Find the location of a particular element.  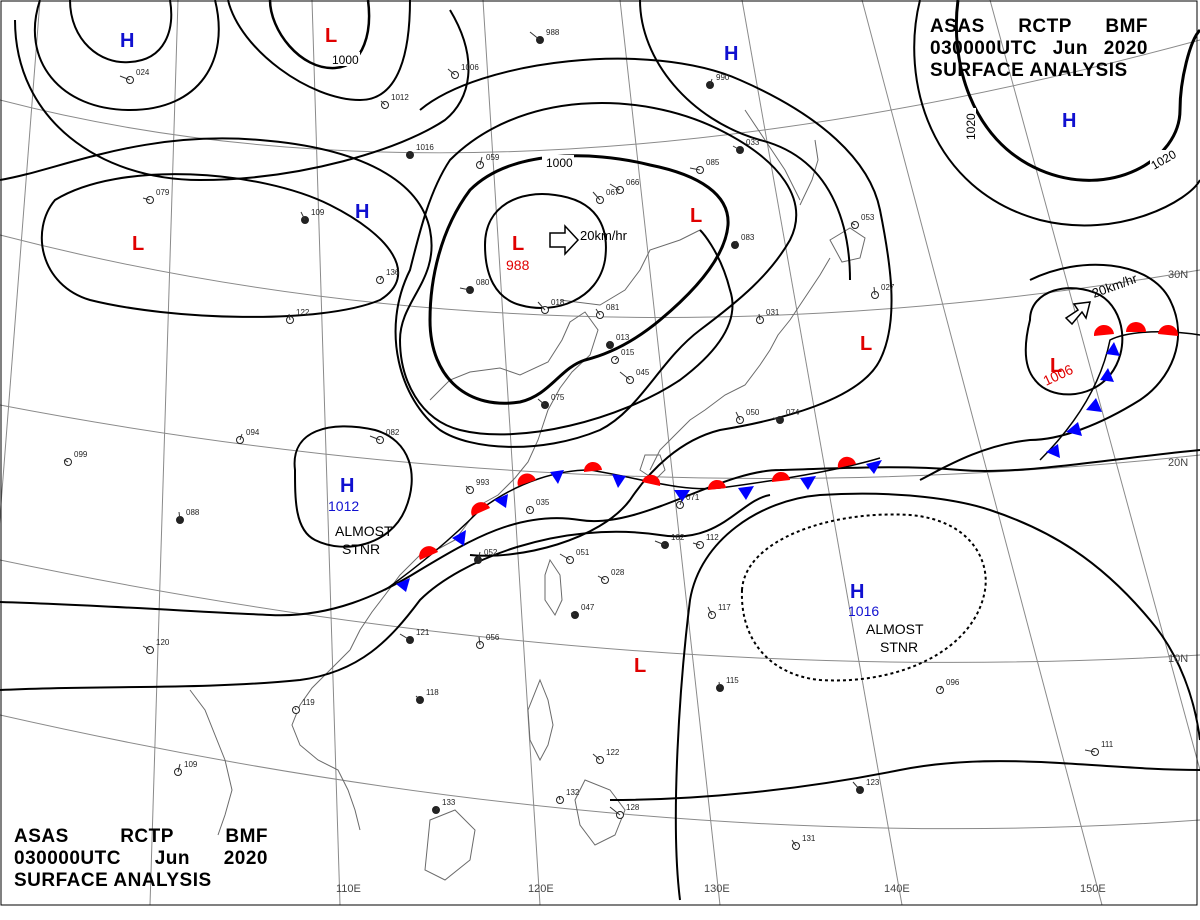

high-center-1016: H is located at coordinates (857, 592).